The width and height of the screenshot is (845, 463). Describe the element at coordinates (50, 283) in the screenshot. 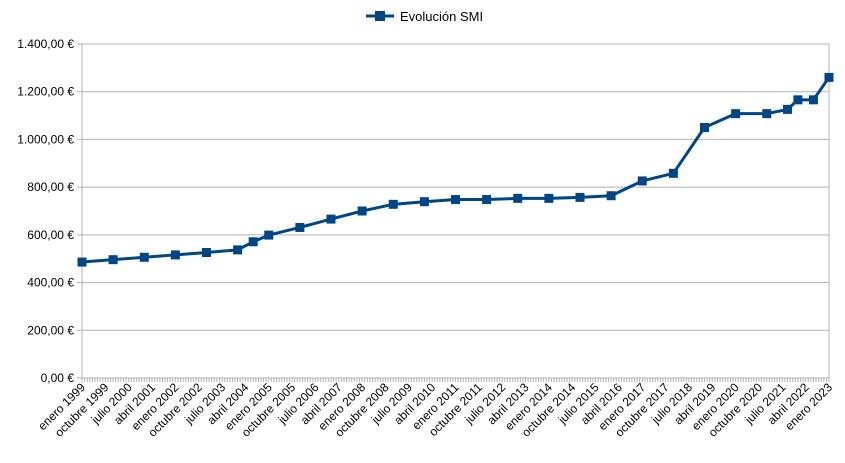

I see `y-tick-label: 400,00 €` at that location.